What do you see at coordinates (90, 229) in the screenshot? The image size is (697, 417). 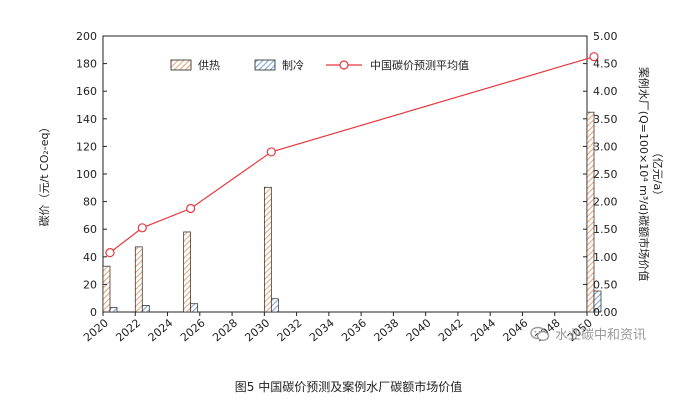 I see `y-tick-label: 60` at bounding box center [90, 229].